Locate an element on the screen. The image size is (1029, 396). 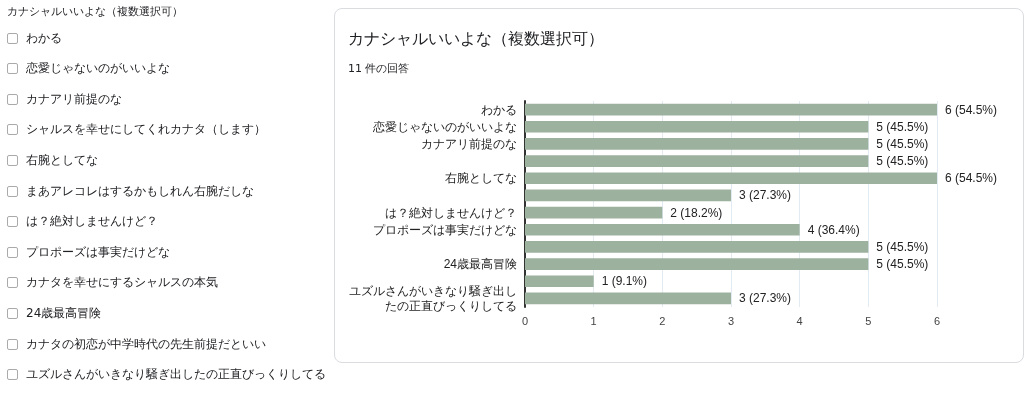
x-tick-label: 6 is located at coordinates (937, 320).